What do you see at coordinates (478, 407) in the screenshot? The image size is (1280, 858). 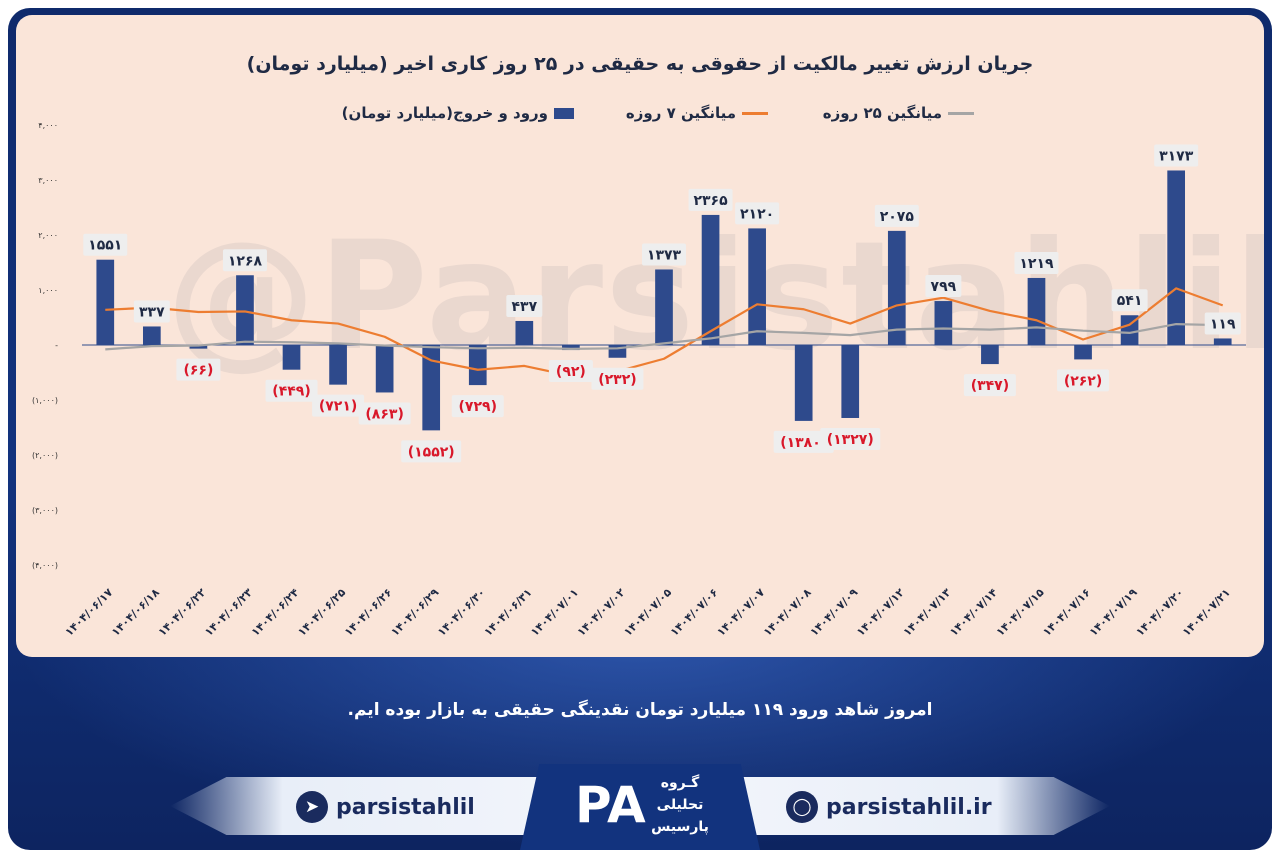 I see `data-label: (۷۲۹)` at bounding box center [478, 407].